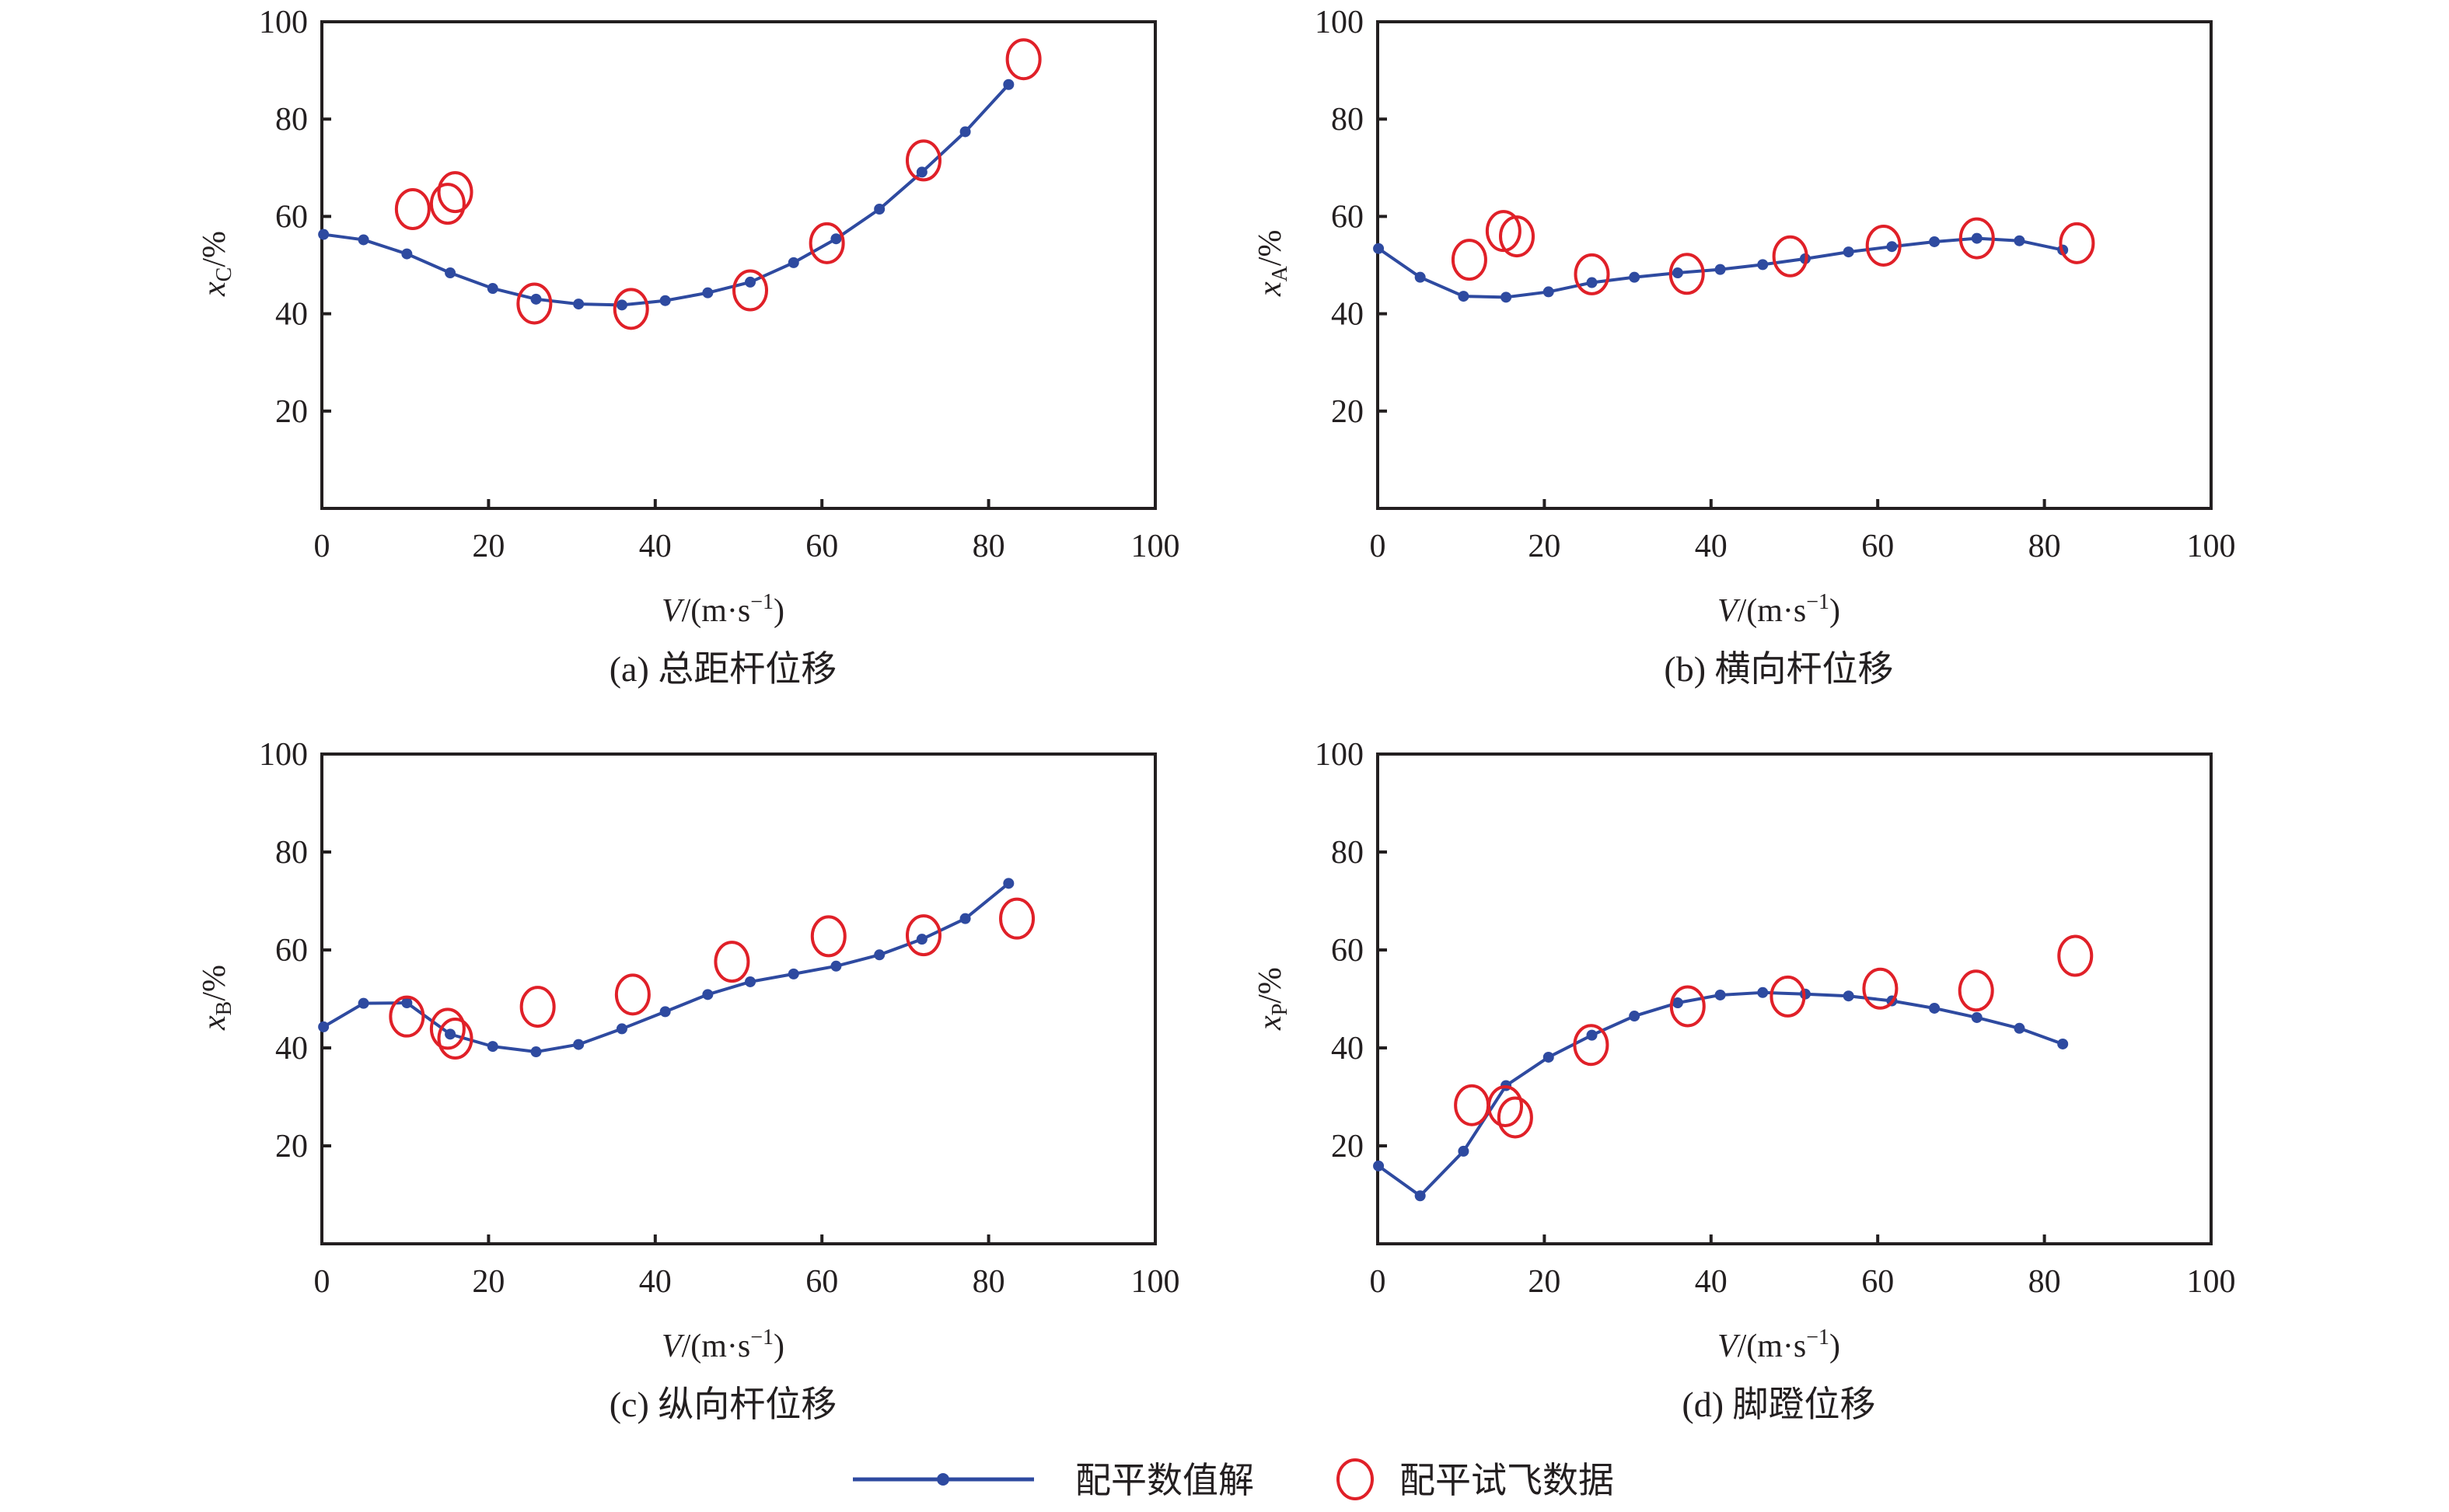 The height and width of the screenshot is (1512, 2449). What do you see at coordinates (1355, 1479) in the screenshot?
I see `legend-flight-marker` at bounding box center [1355, 1479].